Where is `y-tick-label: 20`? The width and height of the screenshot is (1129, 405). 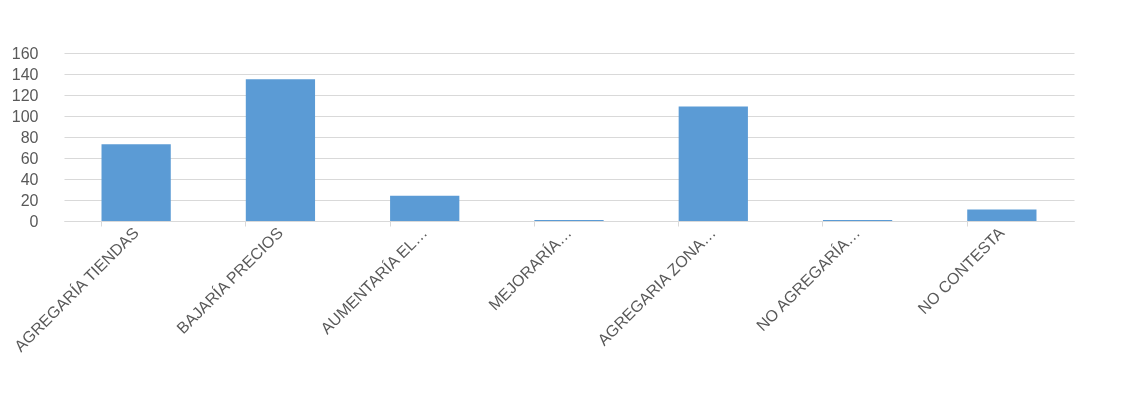
y-tick-label: 20 is located at coordinates (29, 200).